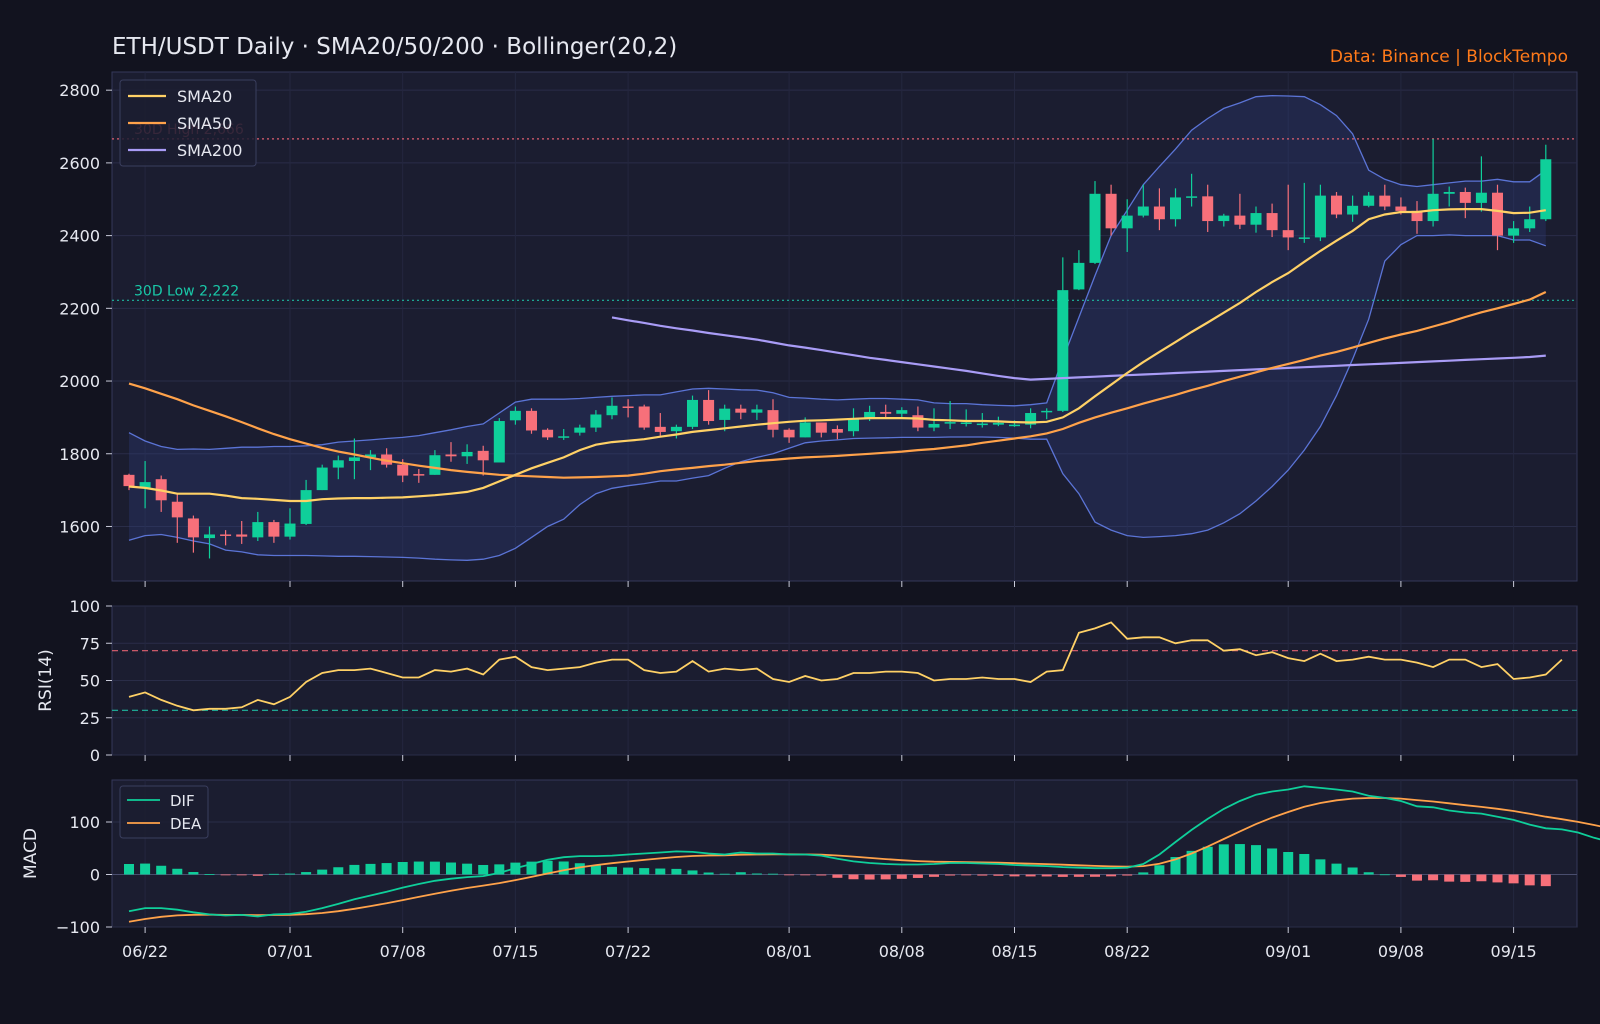 This screenshot has width=1600, height=1024. Describe the element at coordinates (1078, 348) in the screenshot. I see `sma200-line` at that location.